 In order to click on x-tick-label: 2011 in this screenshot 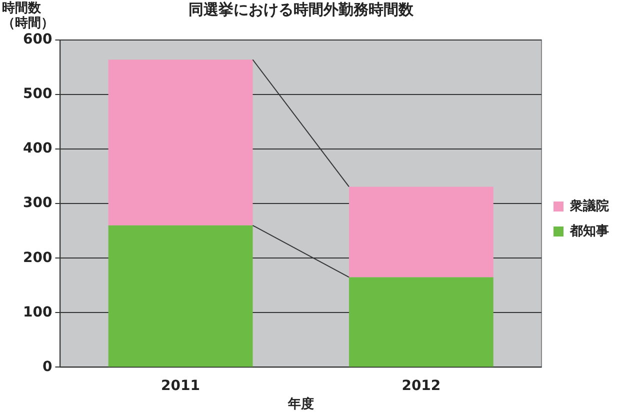, I will do `click(180, 386)`.